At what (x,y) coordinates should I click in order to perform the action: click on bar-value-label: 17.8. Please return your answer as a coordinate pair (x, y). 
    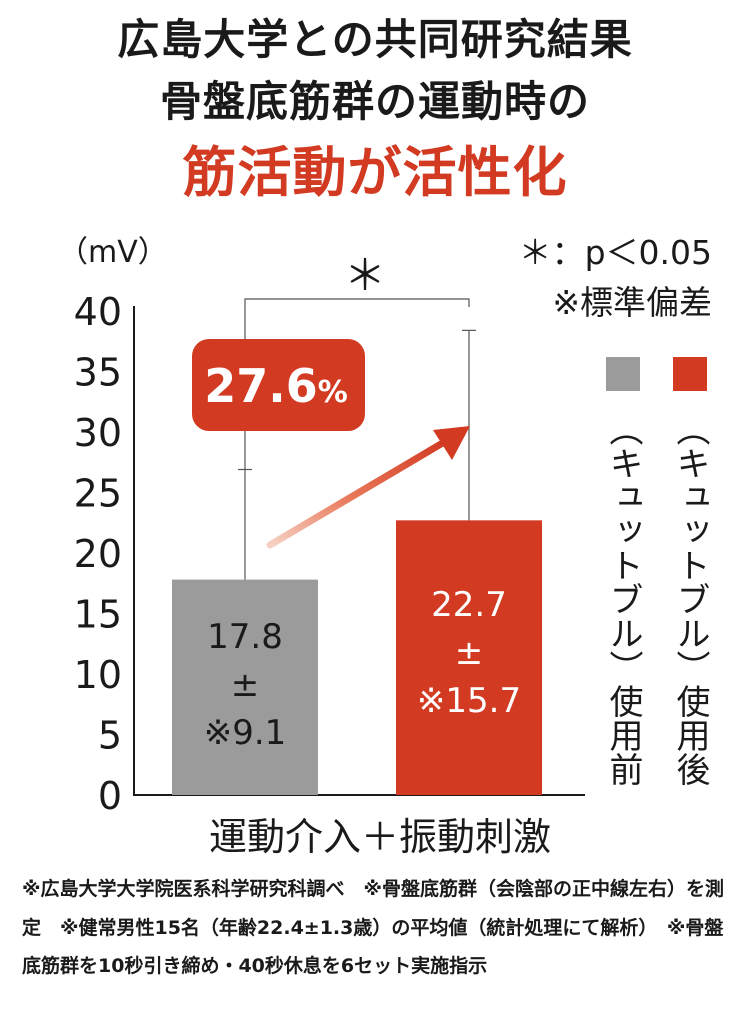
    Looking at the image, I should click on (245, 637).